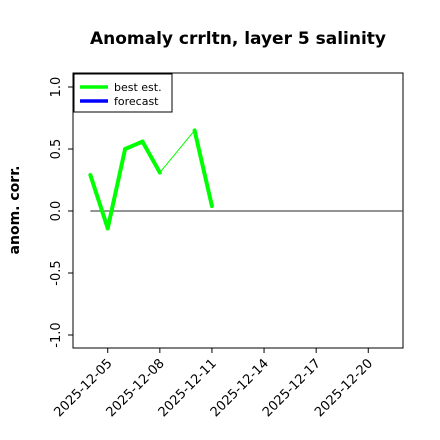 The height and width of the screenshot is (440, 440). Describe the element at coordinates (56, 211) in the screenshot. I see `y-tick-label: 0.0` at that location.